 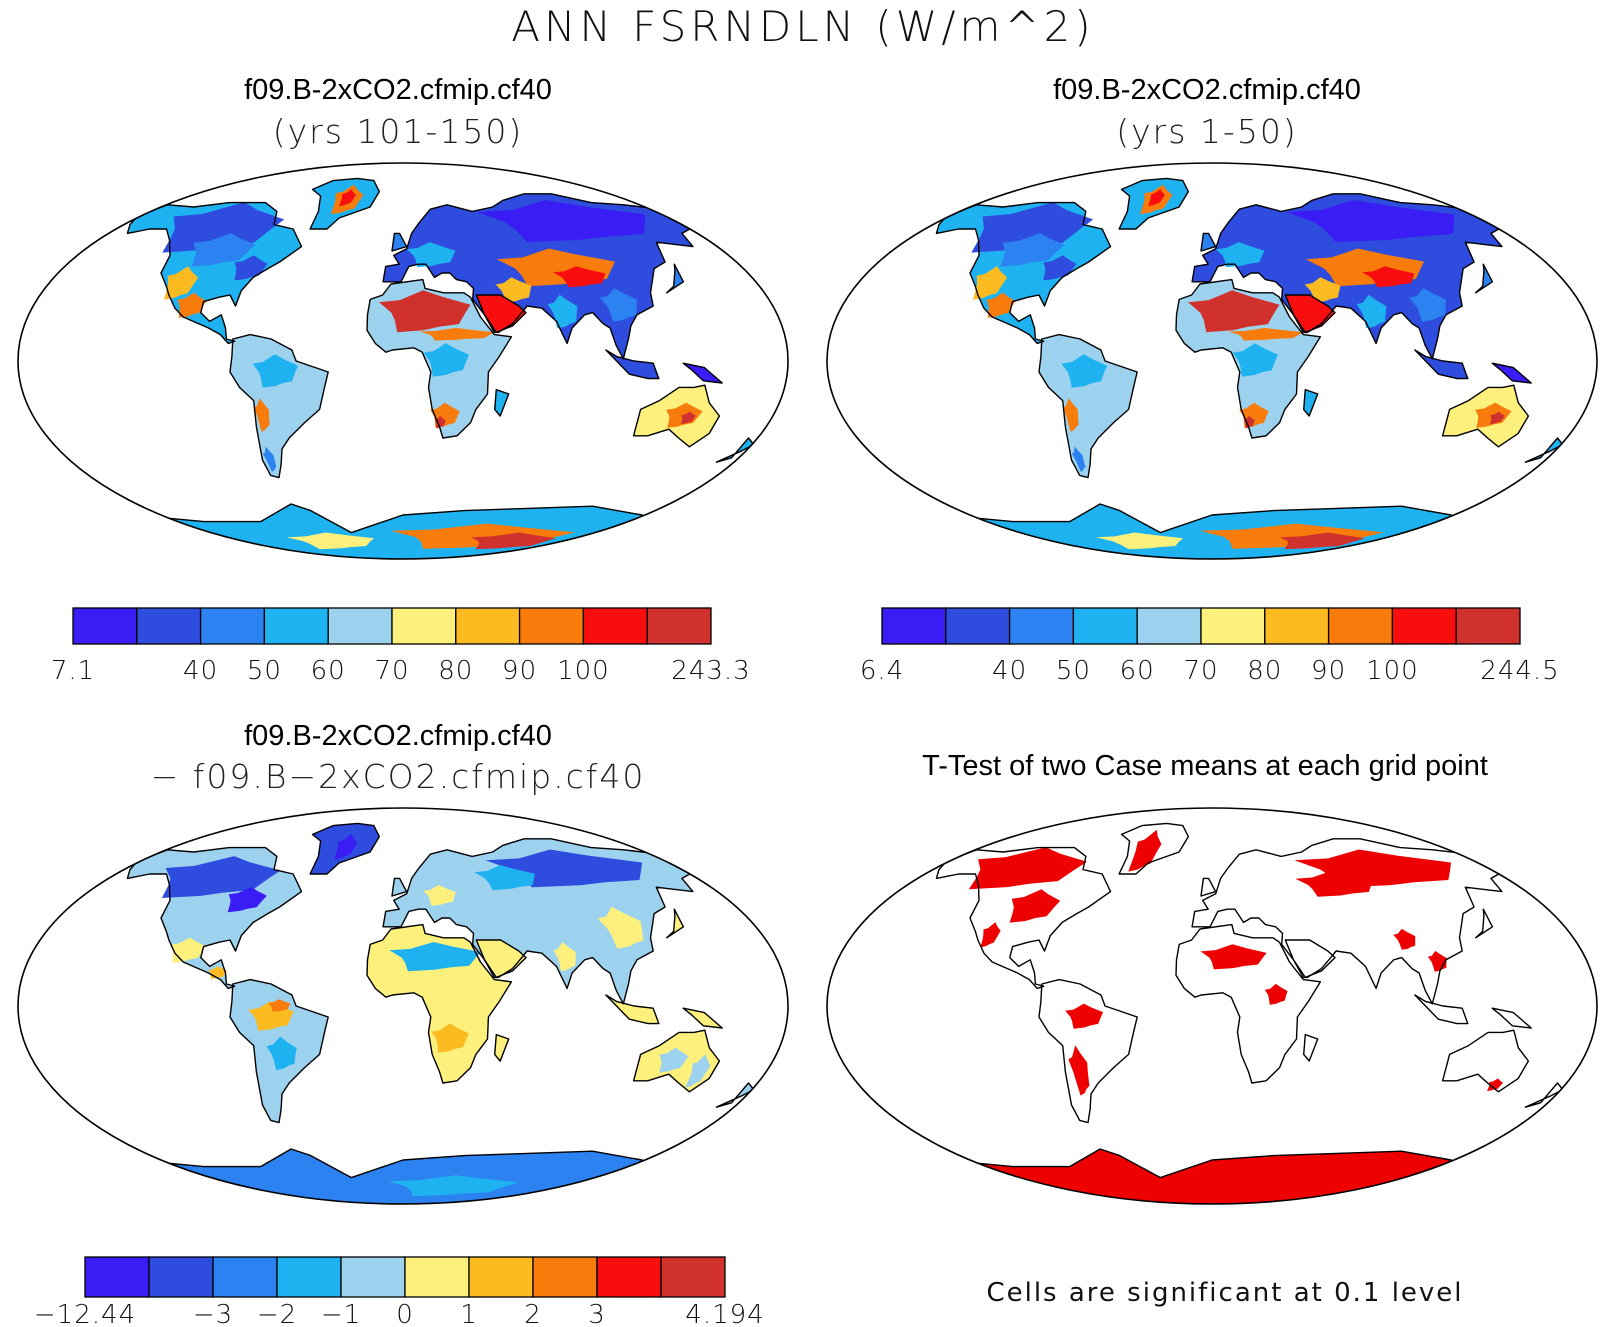 What do you see at coordinates (1209, 646) in the screenshot?
I see `colorbar-2: 6.4 40 50 60 70 80 90 100 244.5` at bounding box center [1209, 646].